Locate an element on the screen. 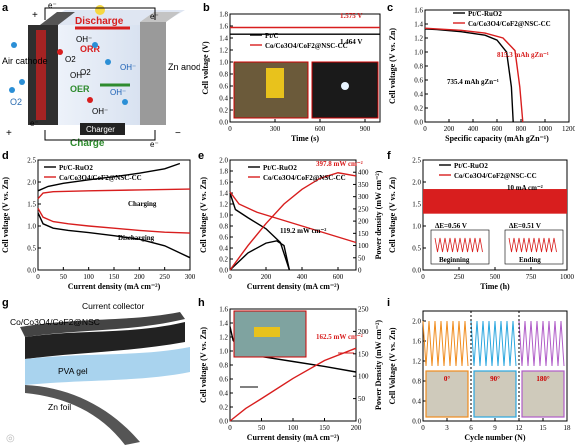  y-axis-label-h: Cell voltage (V vs. Zn) is located at coordinates (203, 365).